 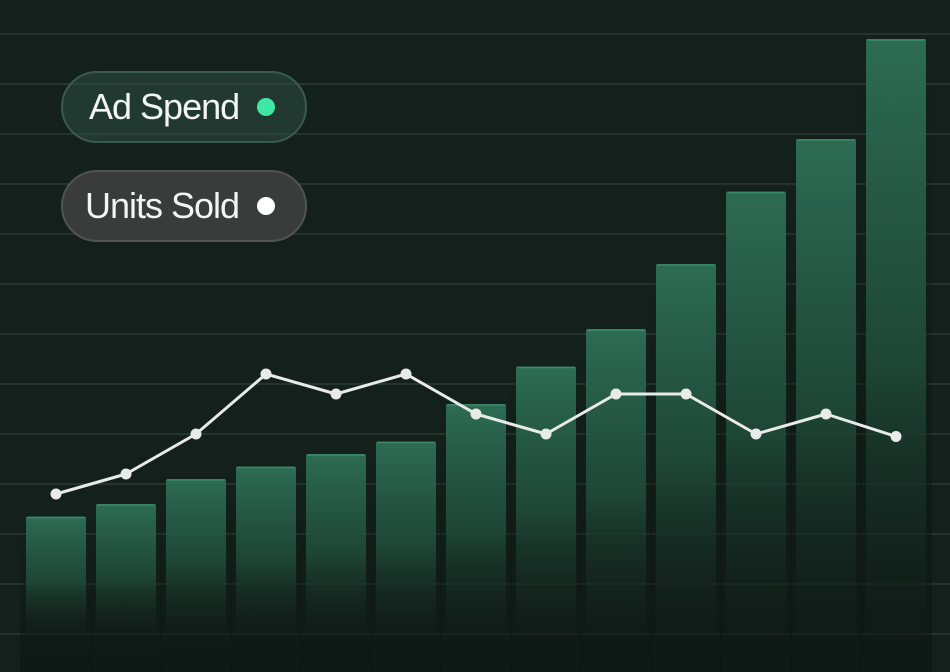 I want to click on legend-label-ad-spend: Ad Spend, so click(x=164, y=106).